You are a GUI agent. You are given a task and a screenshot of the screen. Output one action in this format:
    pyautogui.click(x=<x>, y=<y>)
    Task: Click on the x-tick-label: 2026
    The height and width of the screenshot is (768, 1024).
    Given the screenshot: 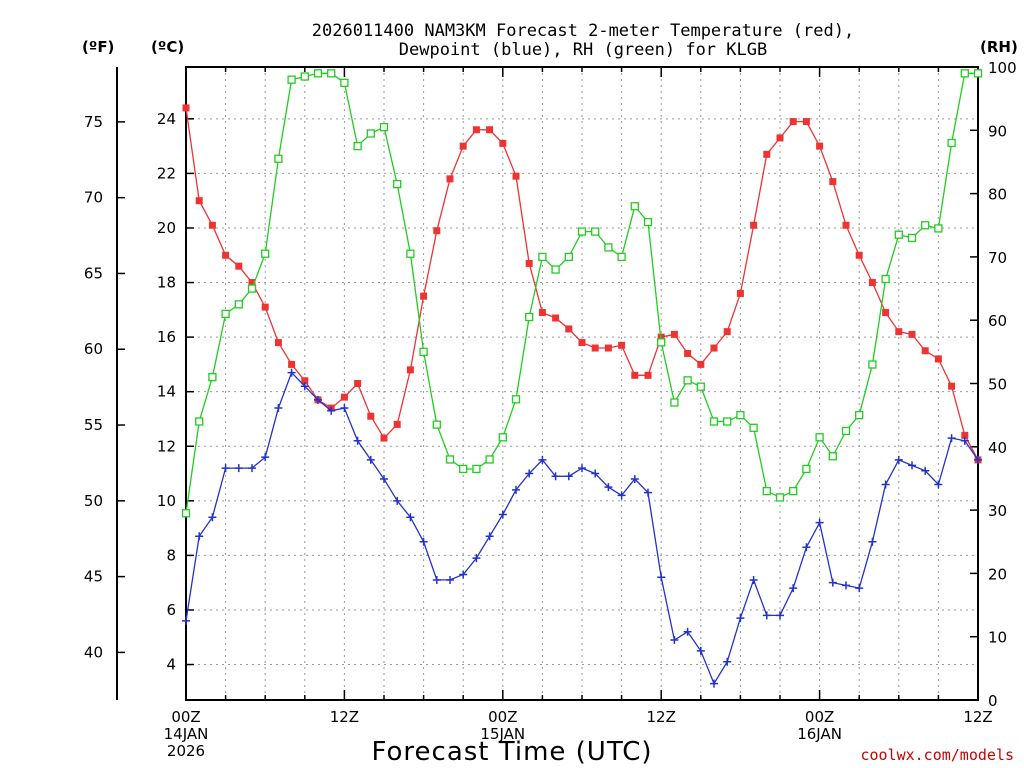 What is the action you would take?
    pyautogui.click(x=186, y=751)
    